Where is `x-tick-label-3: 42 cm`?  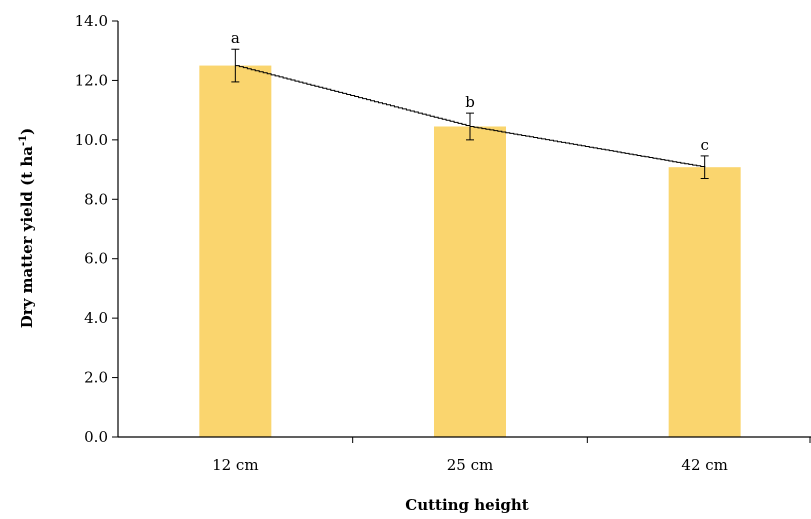 x-tick-label-3: 42 cm is located at coordinates (704, 465).